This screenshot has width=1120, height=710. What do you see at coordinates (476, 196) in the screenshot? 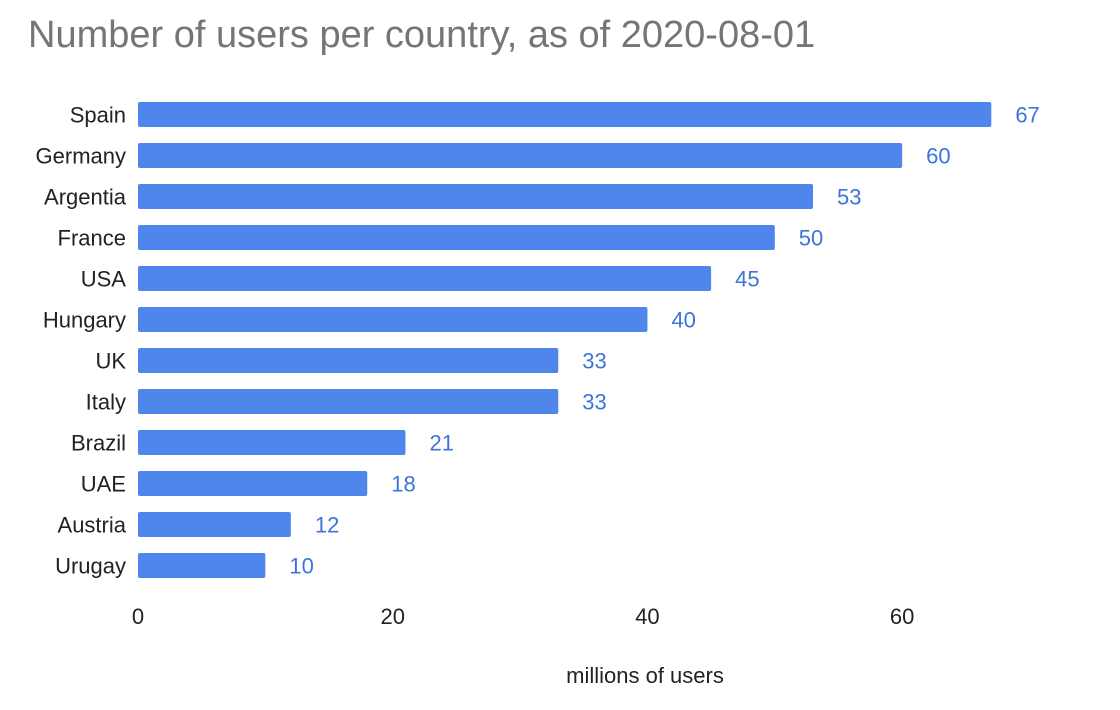
I see `bar-argentia` at bounding box center [476, 196].